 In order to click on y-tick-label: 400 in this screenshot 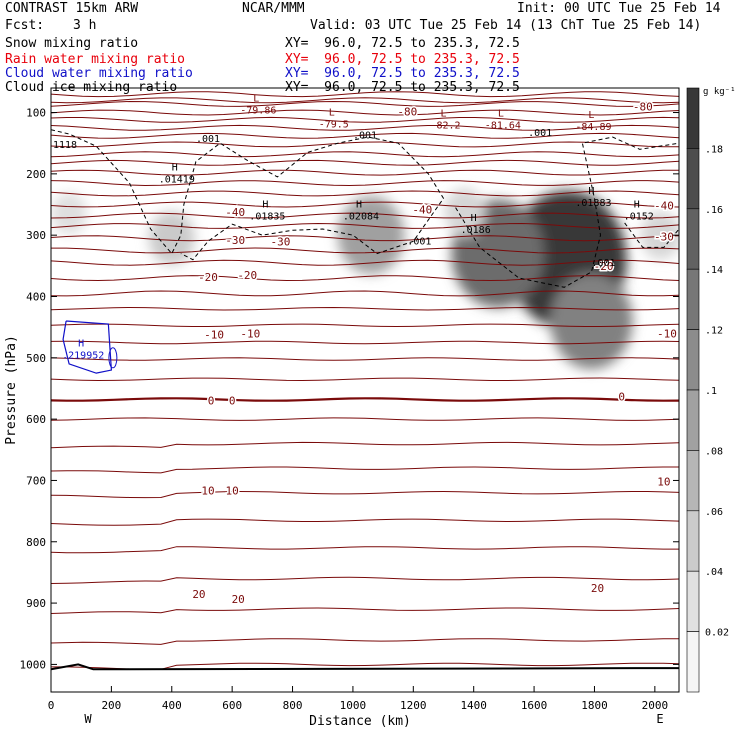, I will do `click(36, 296)`.